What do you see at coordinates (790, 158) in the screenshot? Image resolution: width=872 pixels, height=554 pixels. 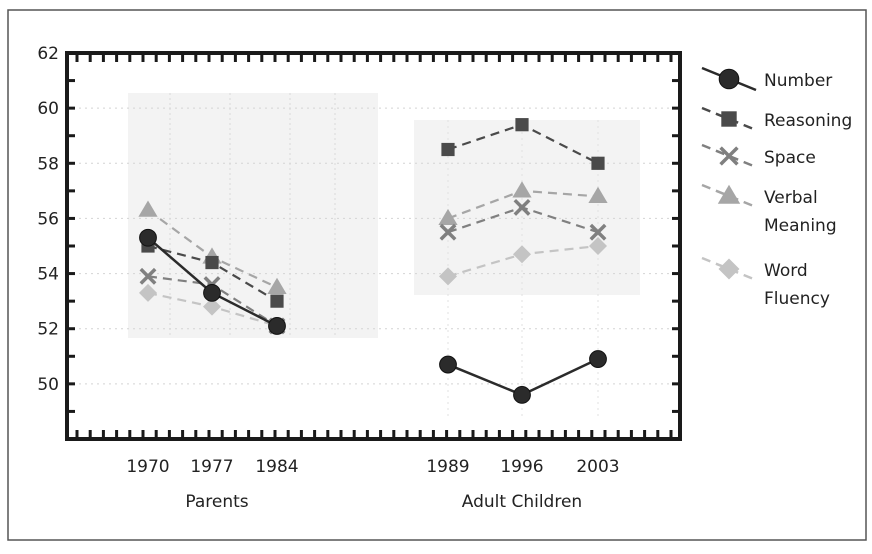 I see `legend-label: Space` at bounding box center [790, 158].